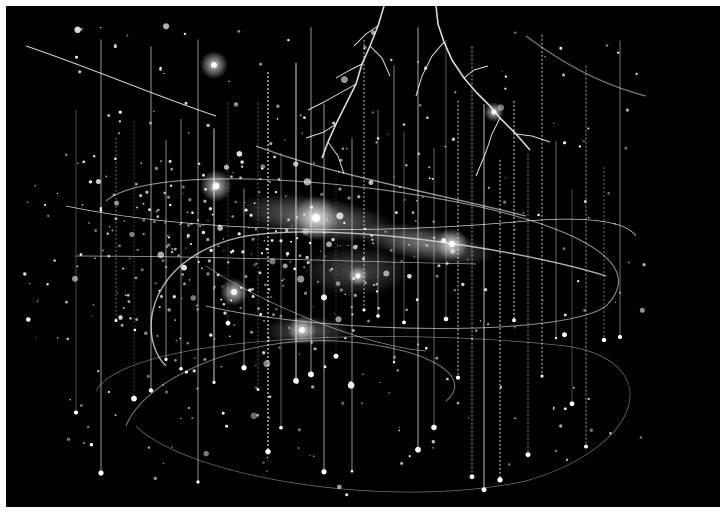 The height and width of the screenshot is (513, 726). Describe the element at coordinates (533, 138) in the screenshot. I see `lightning-branch` at that location.